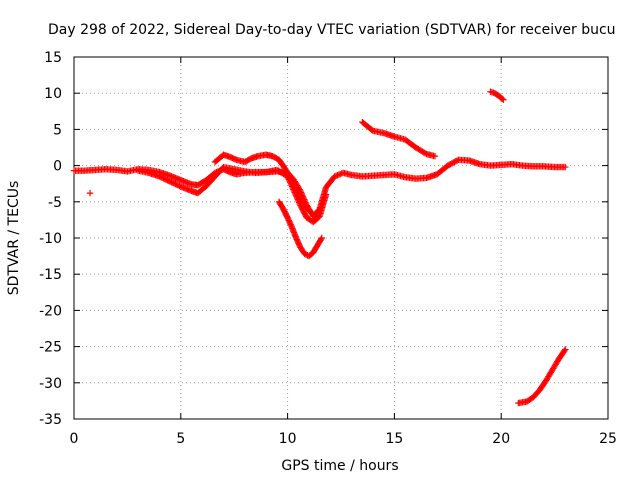 This screenshot has height=480, width=640. Describe the element at coordinates (57, 167) in the screenshot. I see `y-tick-label: 0` at that location.